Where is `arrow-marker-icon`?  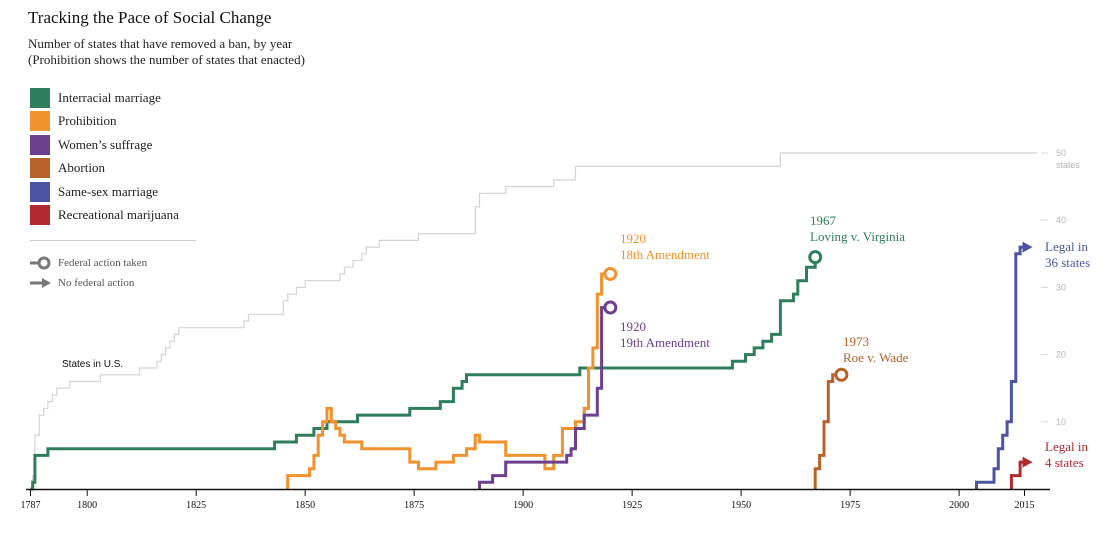
arrow-marker-icon is located at coordinates (40, 283).